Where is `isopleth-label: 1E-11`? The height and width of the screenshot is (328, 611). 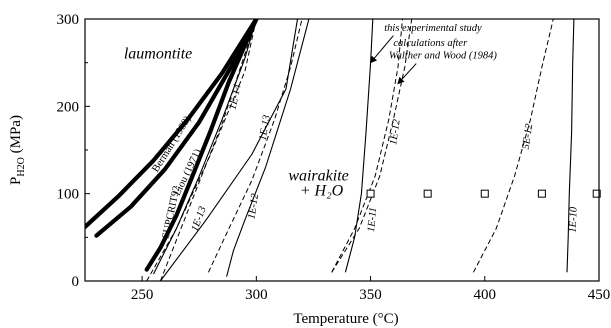 isopleth-label: 1E-11 is located at coordinates (372, 220).